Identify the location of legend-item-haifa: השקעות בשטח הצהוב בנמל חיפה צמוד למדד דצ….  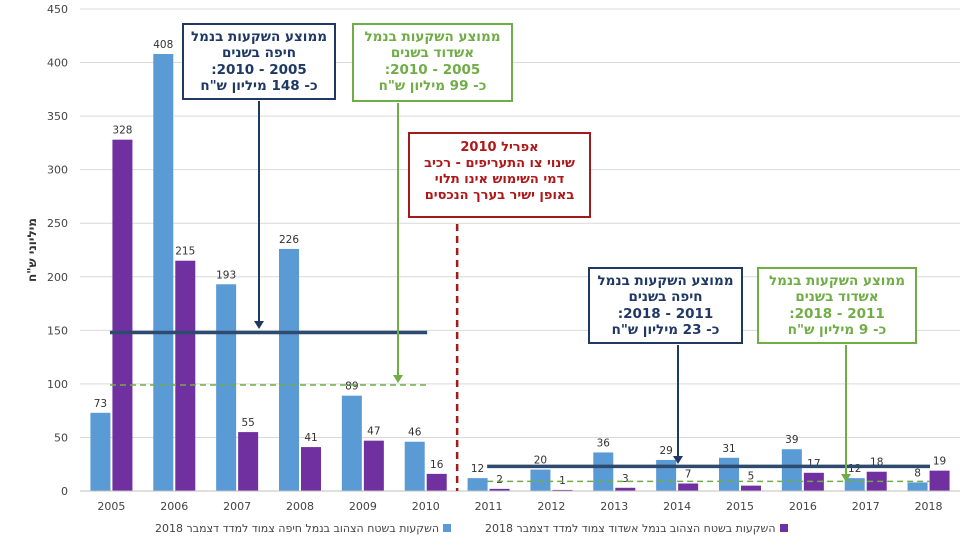
(322, 528).